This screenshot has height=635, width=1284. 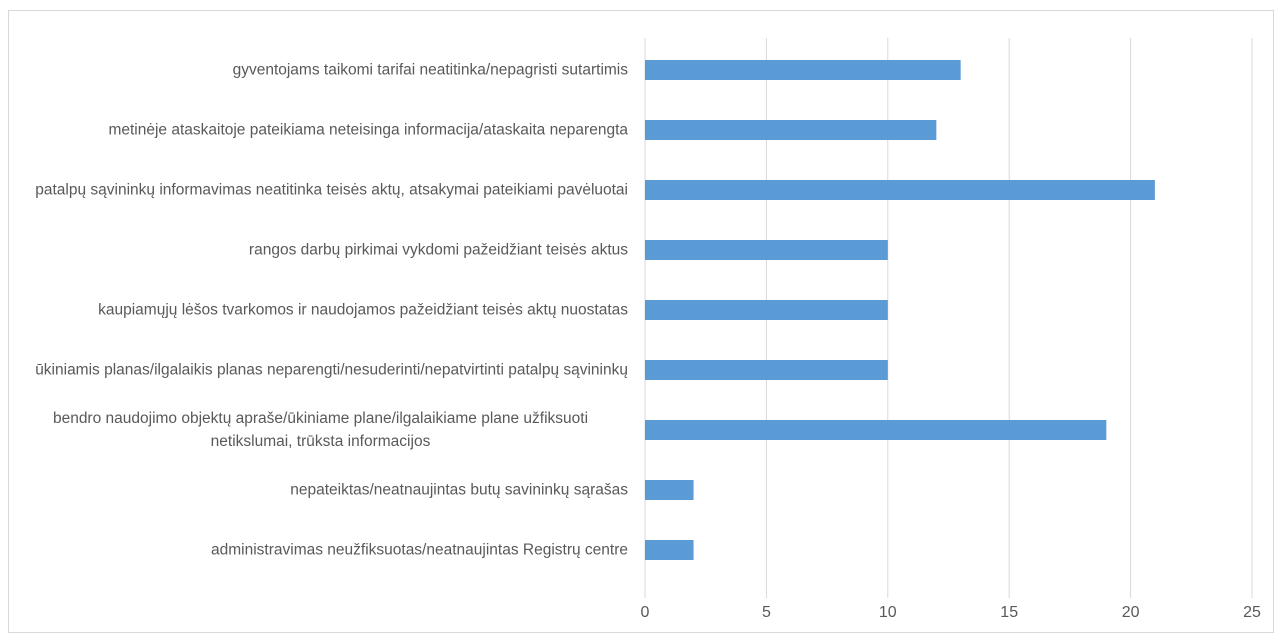 What do you see at coordinates (888, 612) in the screenshot?
I see `x-tick-label: 10` at bounding box center [888, 612].